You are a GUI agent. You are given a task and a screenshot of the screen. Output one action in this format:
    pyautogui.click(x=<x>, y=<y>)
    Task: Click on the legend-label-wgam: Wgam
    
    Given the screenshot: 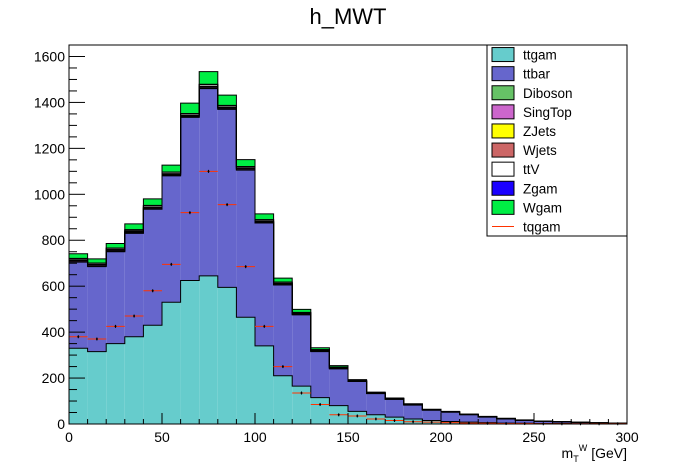 What is the action you would take?
    pyautogui.click(x=542, y=207)
    